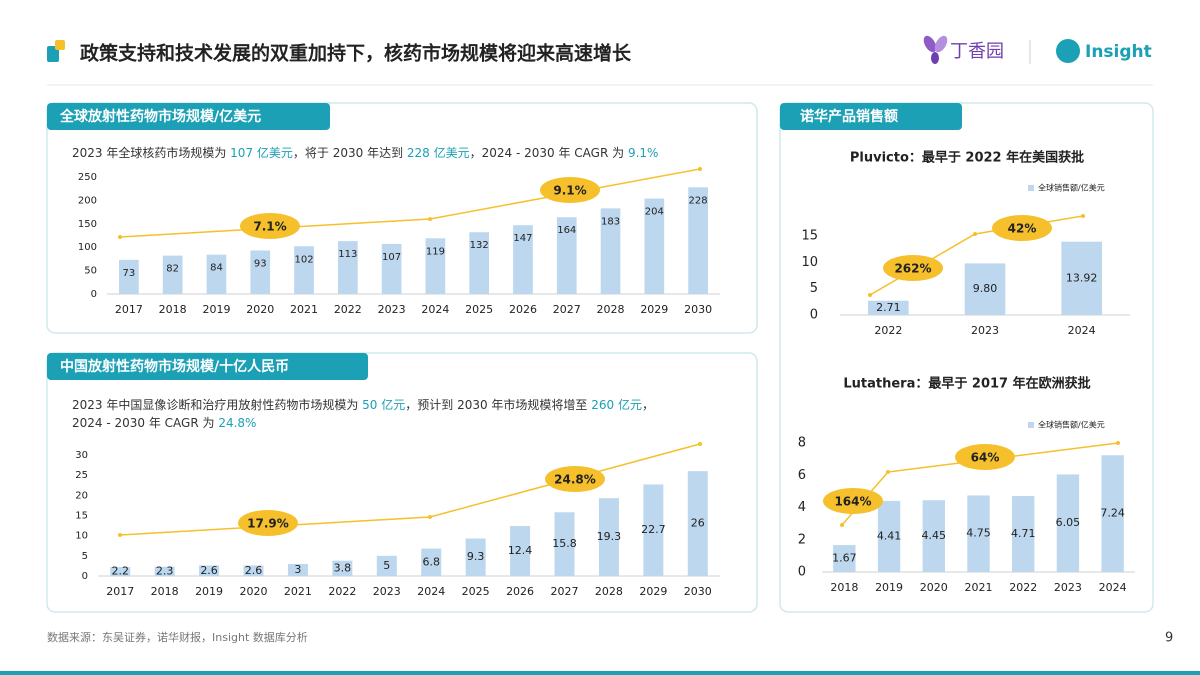  Describe the element at coordinates (438, 152) in the screenshot. I see `description-segment: 228 亿美元` at that location.